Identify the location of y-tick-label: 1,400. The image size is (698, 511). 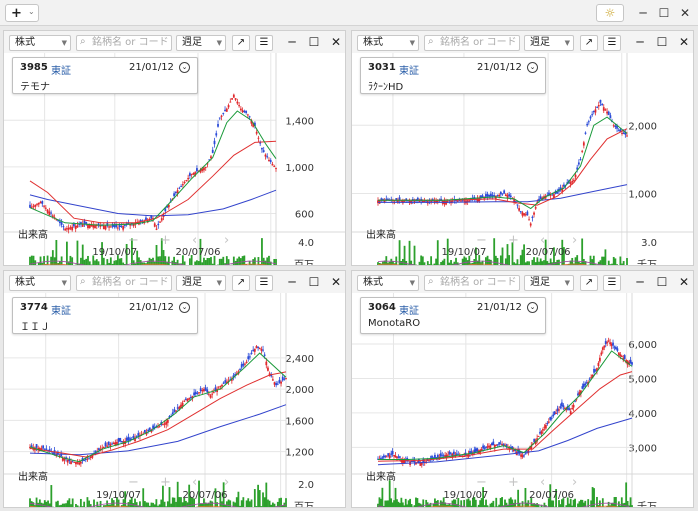
(299, 121).